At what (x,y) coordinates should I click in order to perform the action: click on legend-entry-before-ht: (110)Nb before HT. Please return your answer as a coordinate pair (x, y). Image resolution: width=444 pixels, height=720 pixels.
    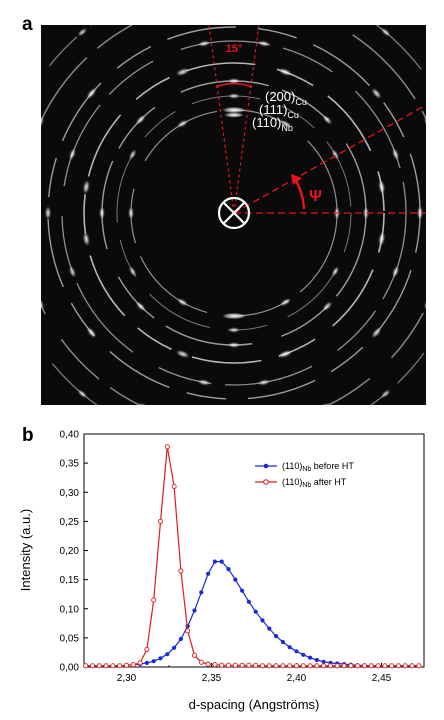
    Looking at the image, I should click on (318, 467).